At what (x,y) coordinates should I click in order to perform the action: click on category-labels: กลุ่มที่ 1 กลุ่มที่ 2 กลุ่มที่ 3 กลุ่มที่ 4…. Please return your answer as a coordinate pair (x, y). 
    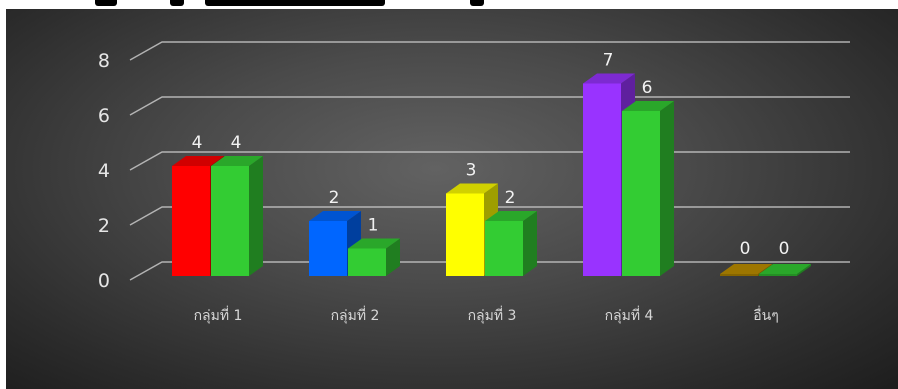
    Looking at the image, I should click on (486, 315).